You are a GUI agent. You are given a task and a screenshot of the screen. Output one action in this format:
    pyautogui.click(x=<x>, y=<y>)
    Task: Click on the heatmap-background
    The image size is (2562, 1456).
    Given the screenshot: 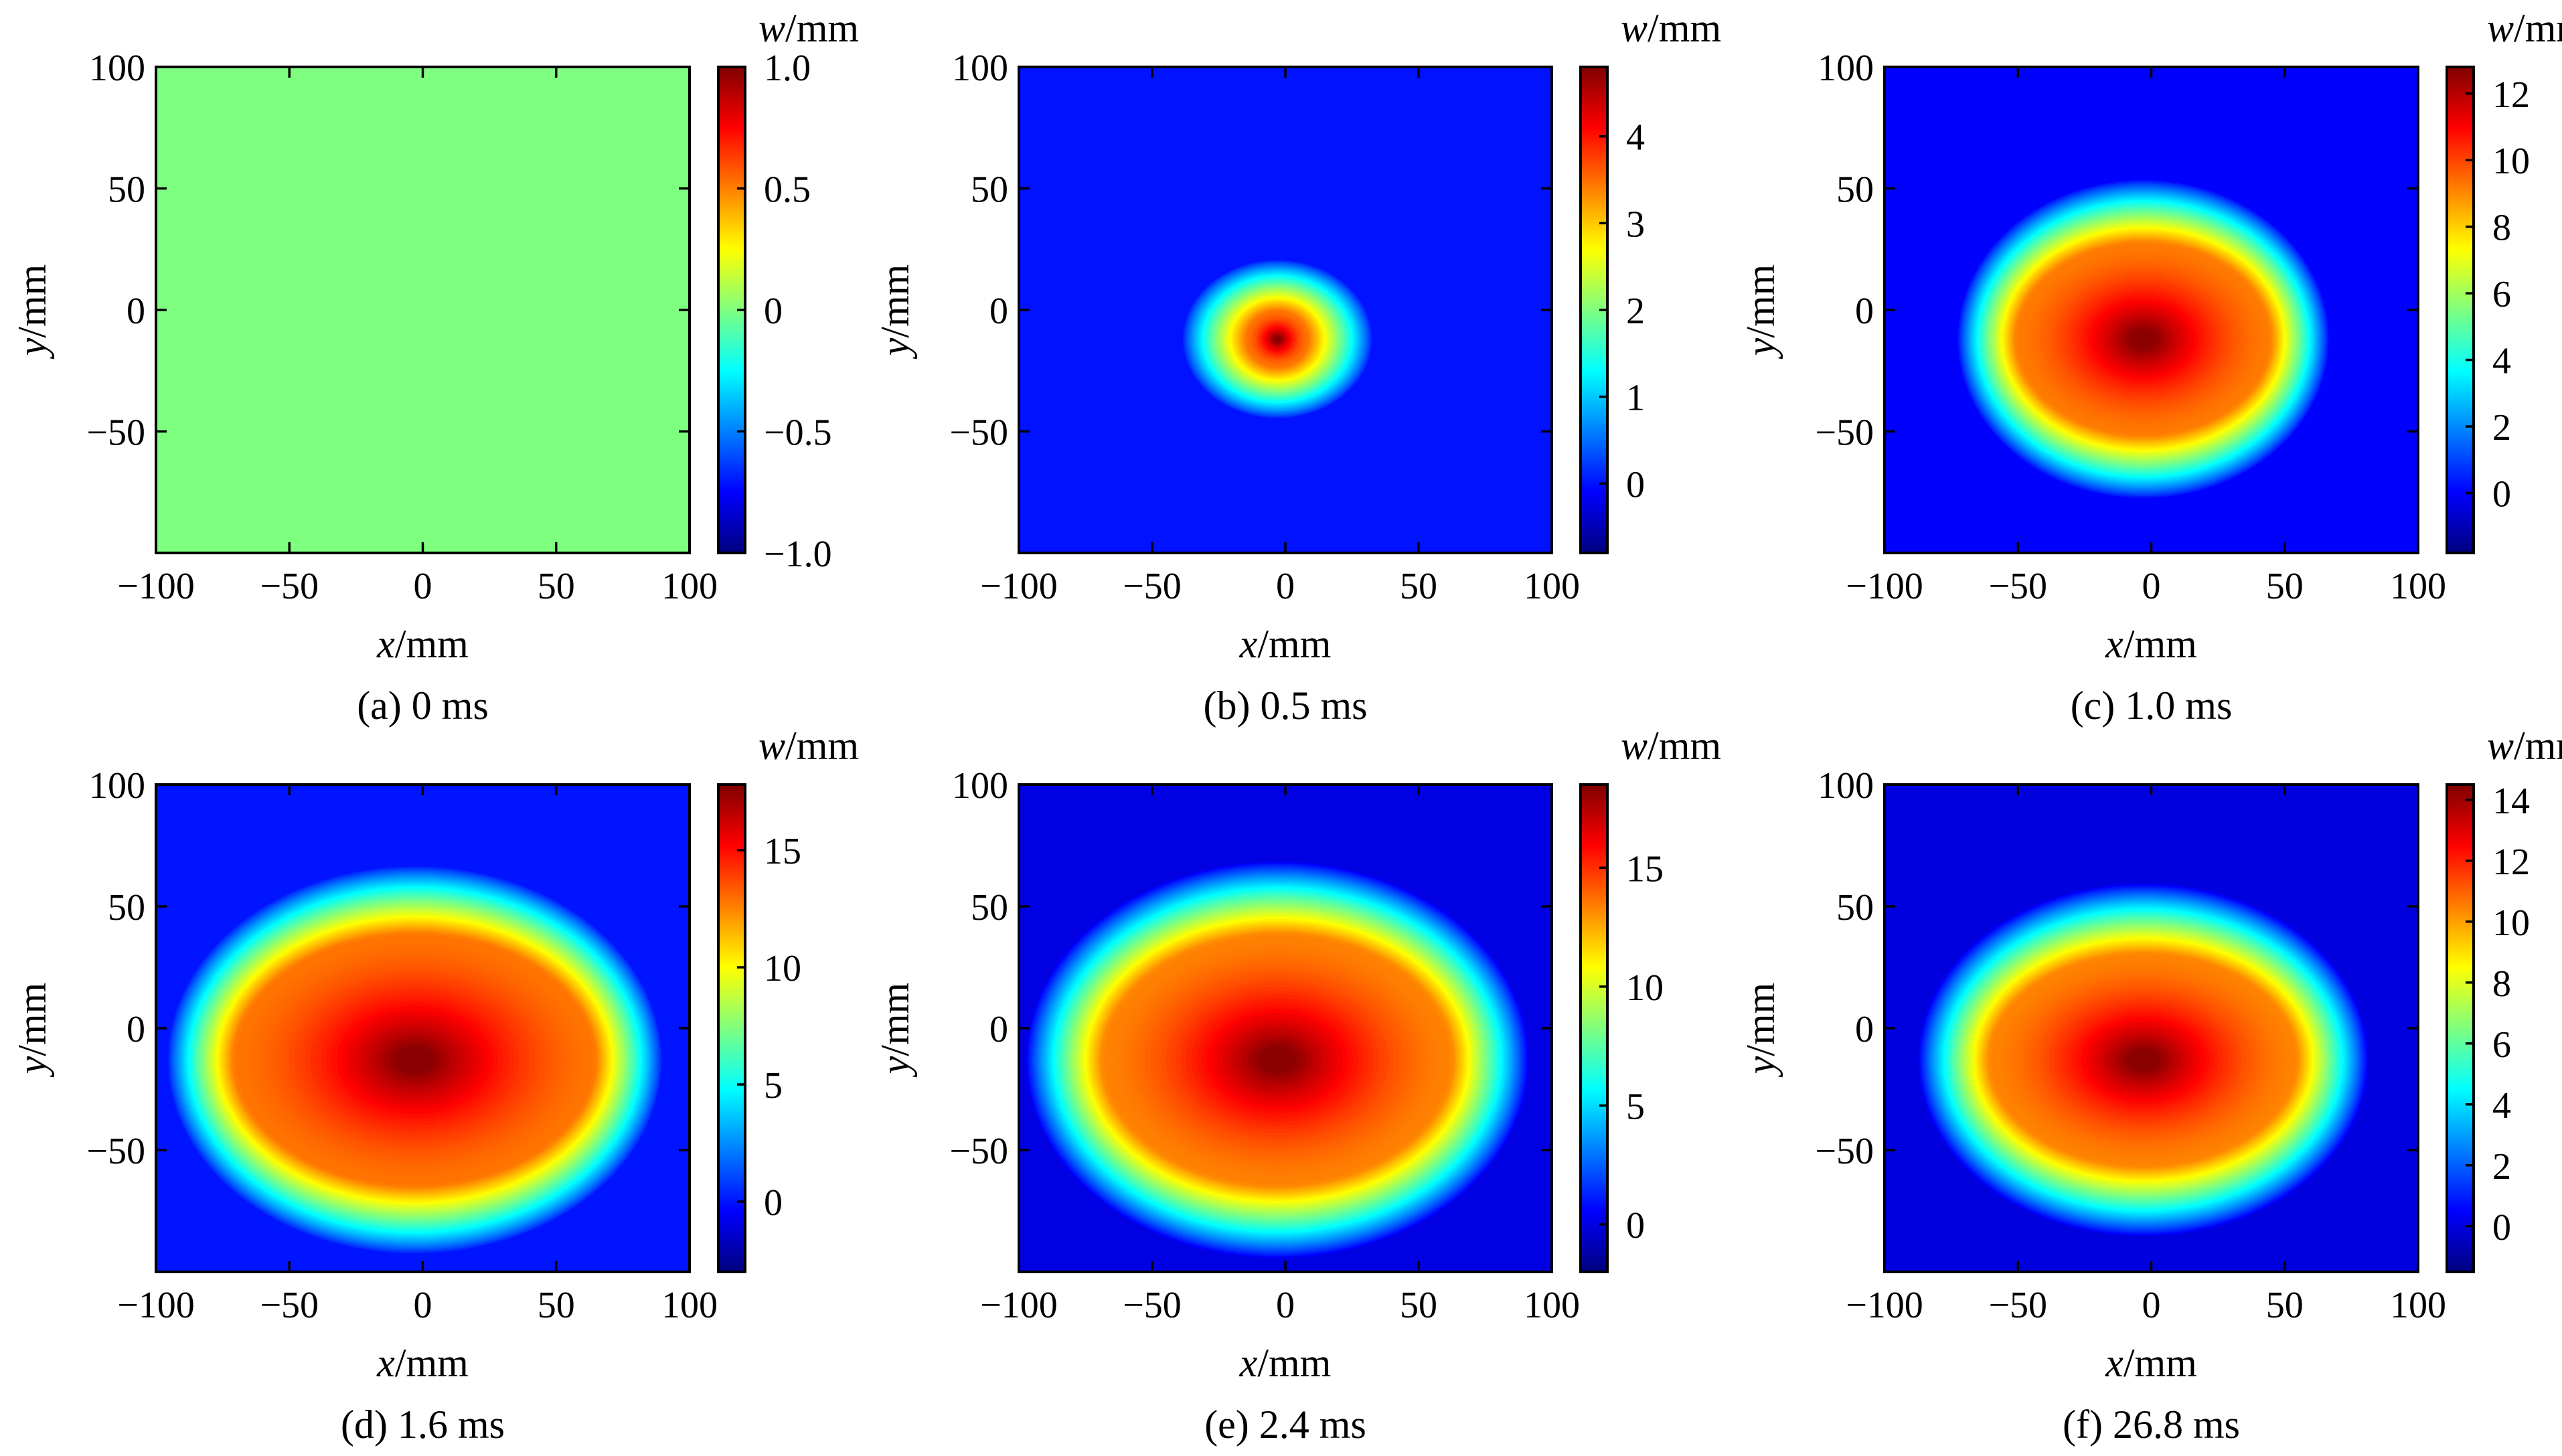 What is the action you would take?
    pyautogui.click(x=423, y=310)
    